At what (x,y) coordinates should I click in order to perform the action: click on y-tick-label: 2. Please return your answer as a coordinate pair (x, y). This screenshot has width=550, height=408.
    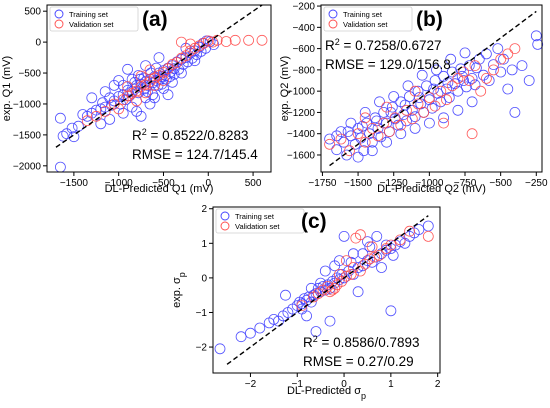
    Looking at the image, I should click on (204, 209).